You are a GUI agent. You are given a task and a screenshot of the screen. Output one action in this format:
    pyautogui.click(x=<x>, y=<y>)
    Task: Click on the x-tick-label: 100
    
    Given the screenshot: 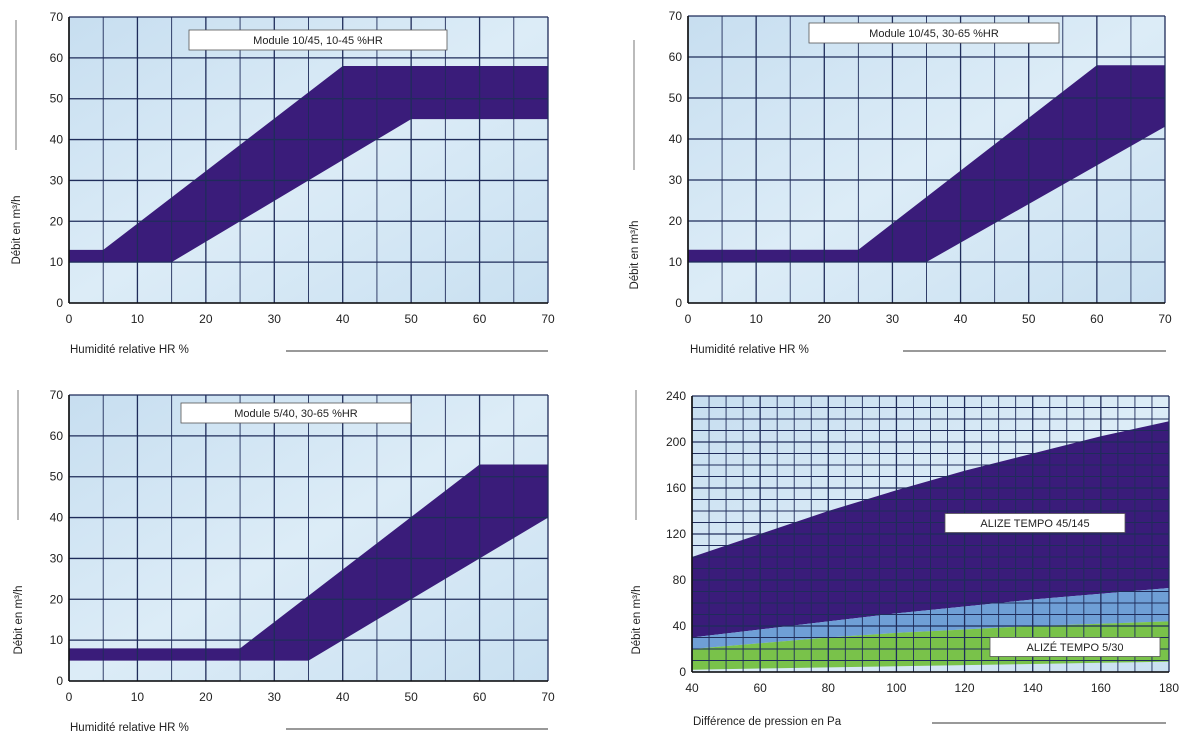 What is the action you would take?
    pyautogui.click(x=896, y=688)
    